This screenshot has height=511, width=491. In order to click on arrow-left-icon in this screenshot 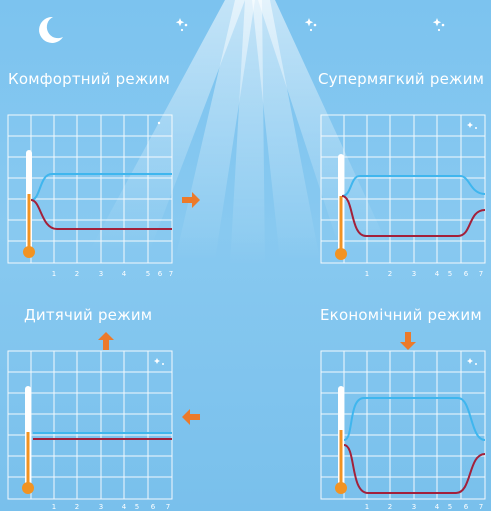, I will do `click(191, 417)`.